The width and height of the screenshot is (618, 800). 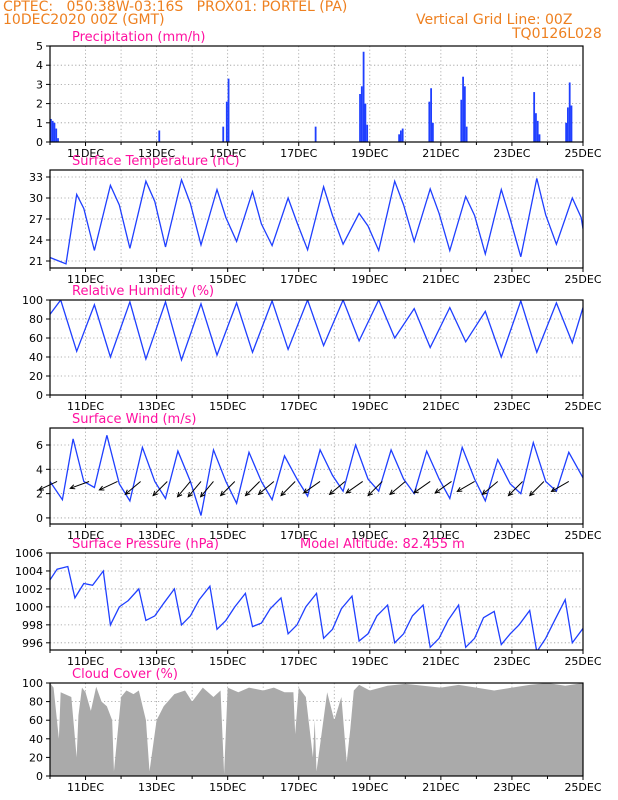 What do you see at coordinates (298, 787) in the screenshot?
I see `cloud-xtick-label: 17DEC` at bounding box center [298, 787].